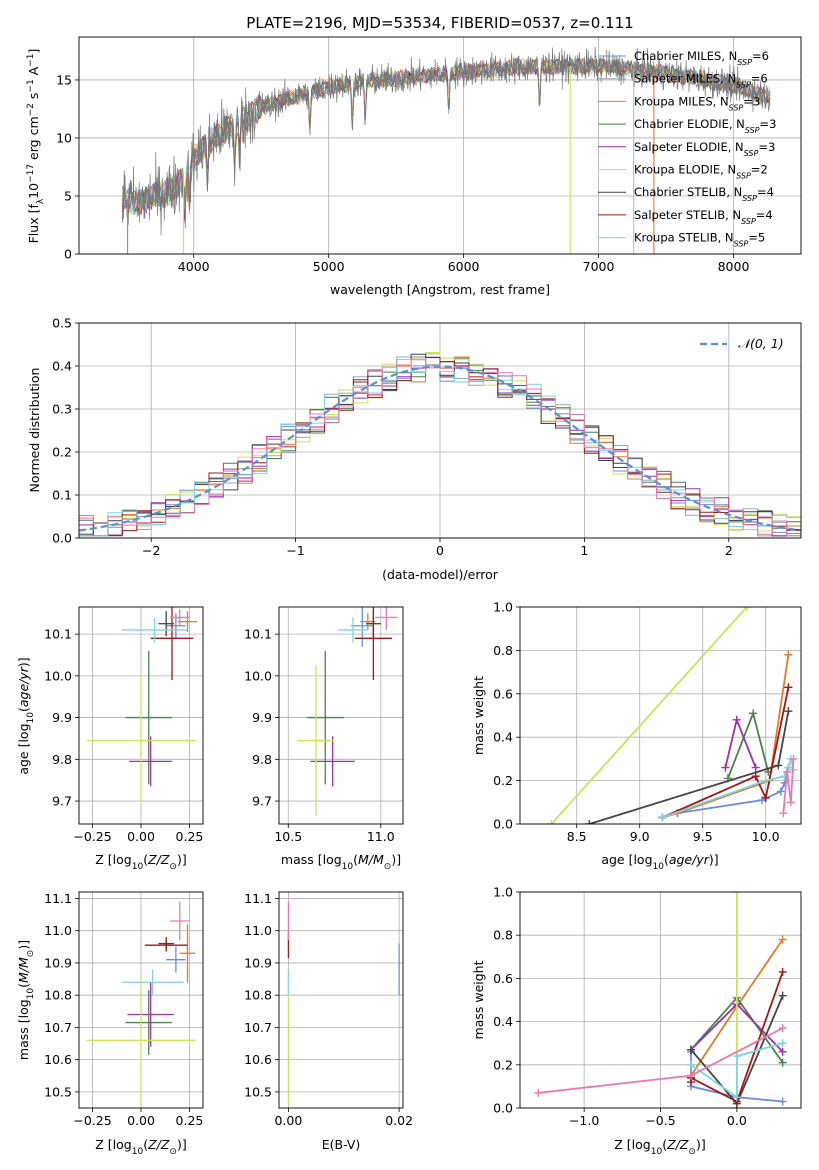  Describe the element at coordinates (703, 217) in the screenshot. I see `legend-label: Salpeter STELIB, NSSP=4` at that location.